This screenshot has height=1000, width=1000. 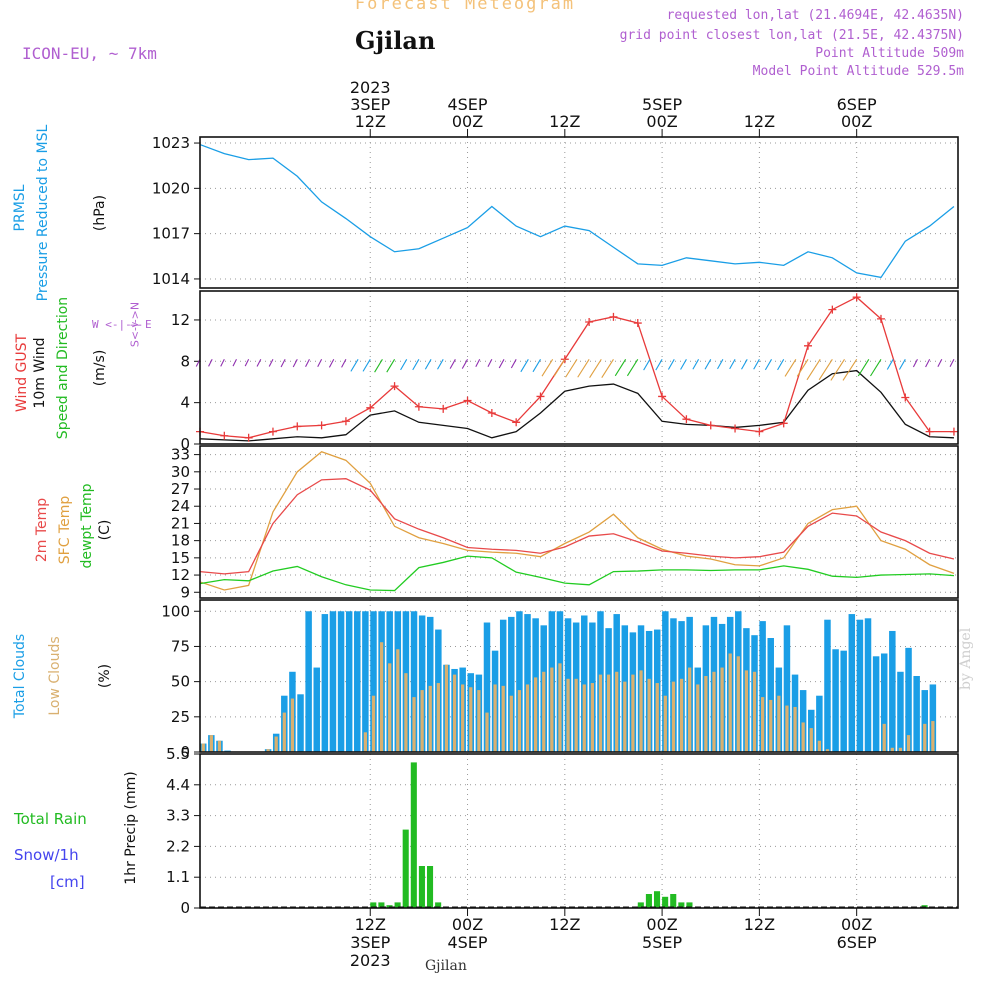 What do you see at coordinates (89, 53) in the screenshot?
I see `model-label: ICON-EU, ~ 7km` at bounding box center [89, 53].